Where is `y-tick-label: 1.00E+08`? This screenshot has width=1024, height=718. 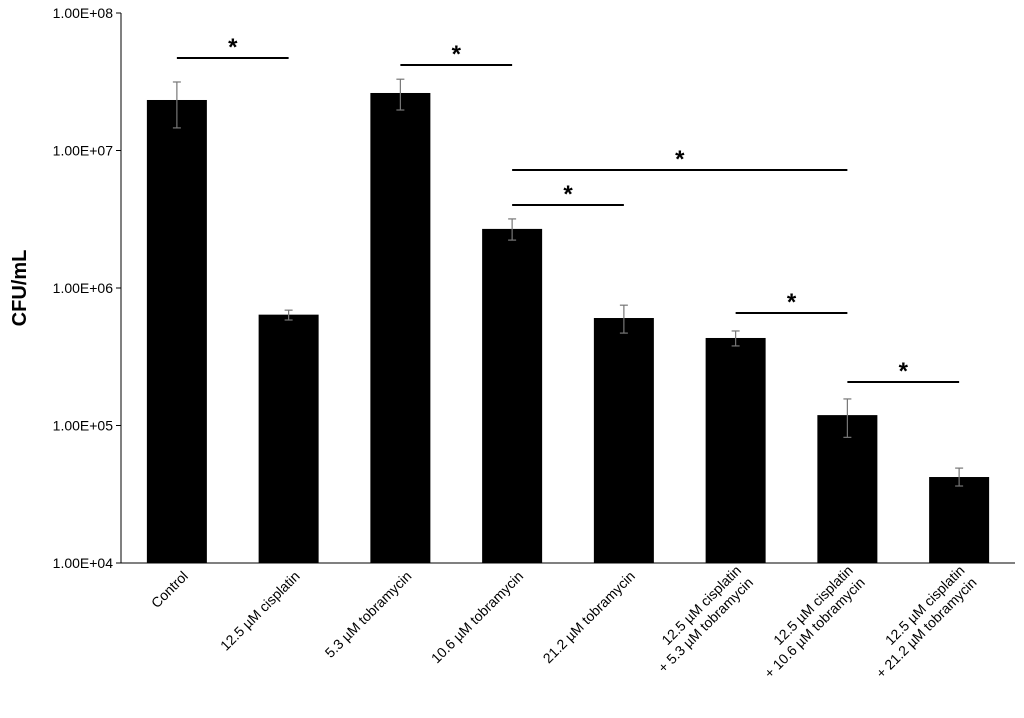
y-tick-label: 1.00E+08 is located at coordinates (83, 13).